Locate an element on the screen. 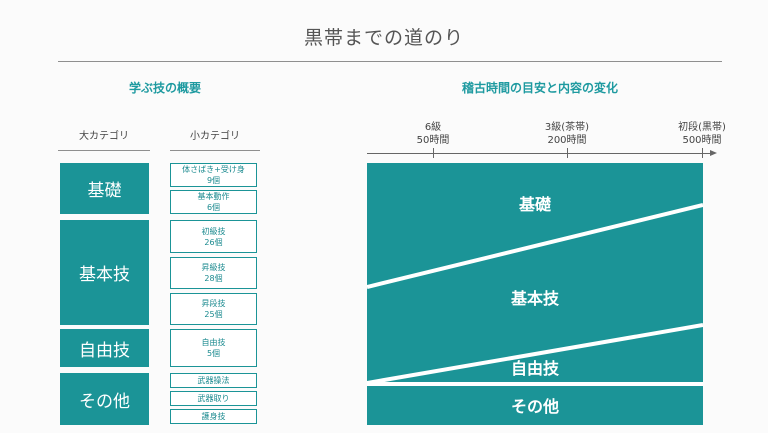  minor-category-header: 小カテゴリ is located at coordinates (215, 136).